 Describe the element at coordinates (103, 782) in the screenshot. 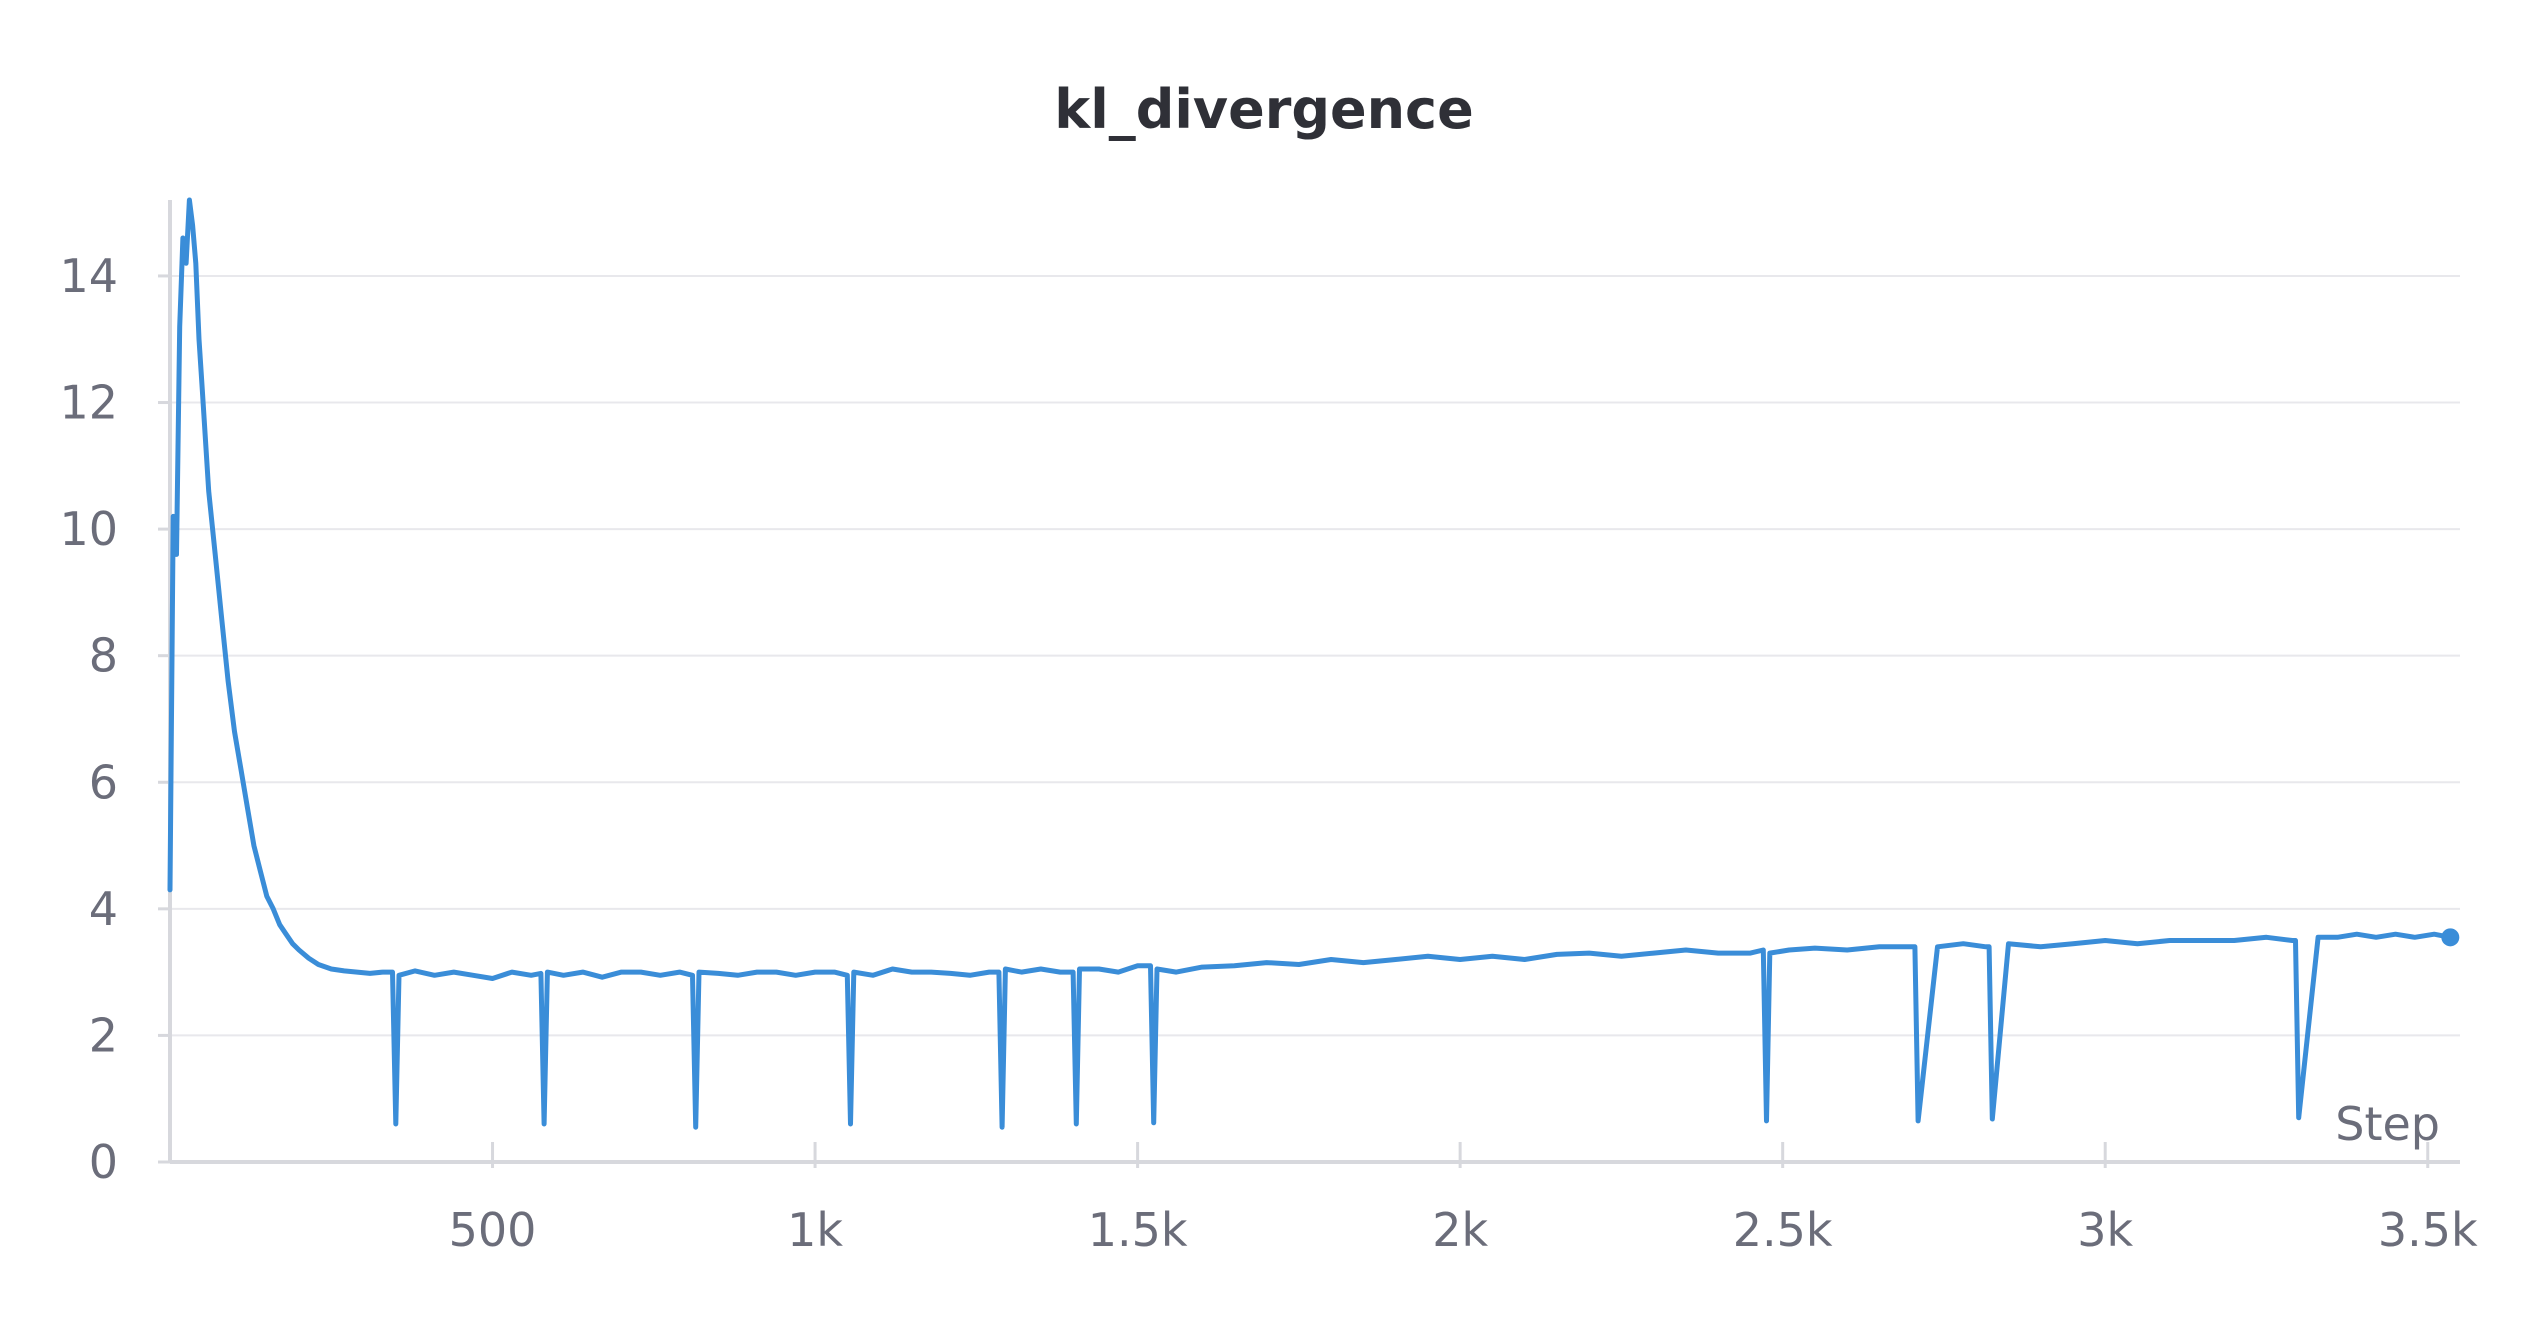

I see `y-tick-label: 6` at that location.